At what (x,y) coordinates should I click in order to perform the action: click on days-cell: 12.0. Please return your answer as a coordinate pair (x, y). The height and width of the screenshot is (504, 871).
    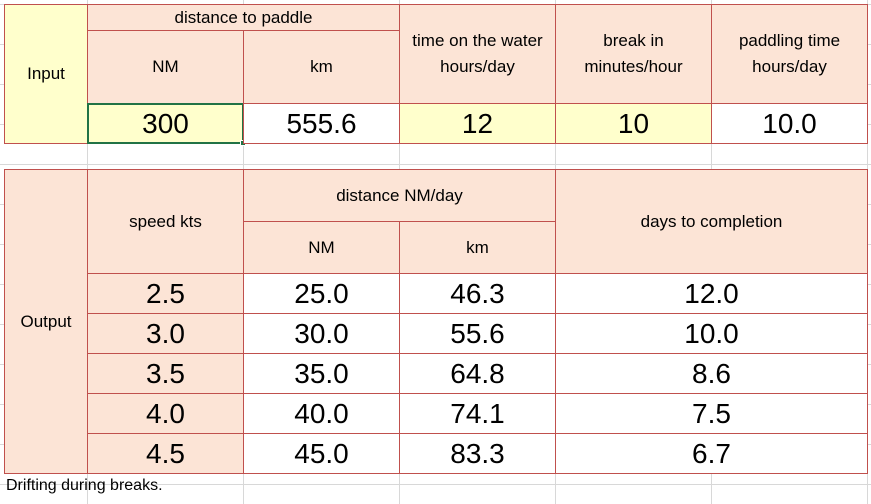
    Looking at the image, I should click on (711, 293).